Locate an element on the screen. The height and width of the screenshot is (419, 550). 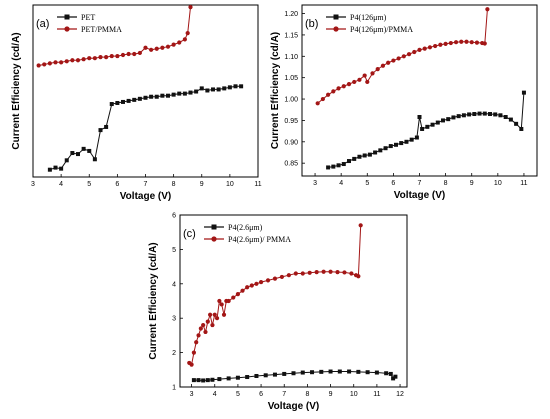
x-tick-label: 5 is located at coordinates (238, 394).